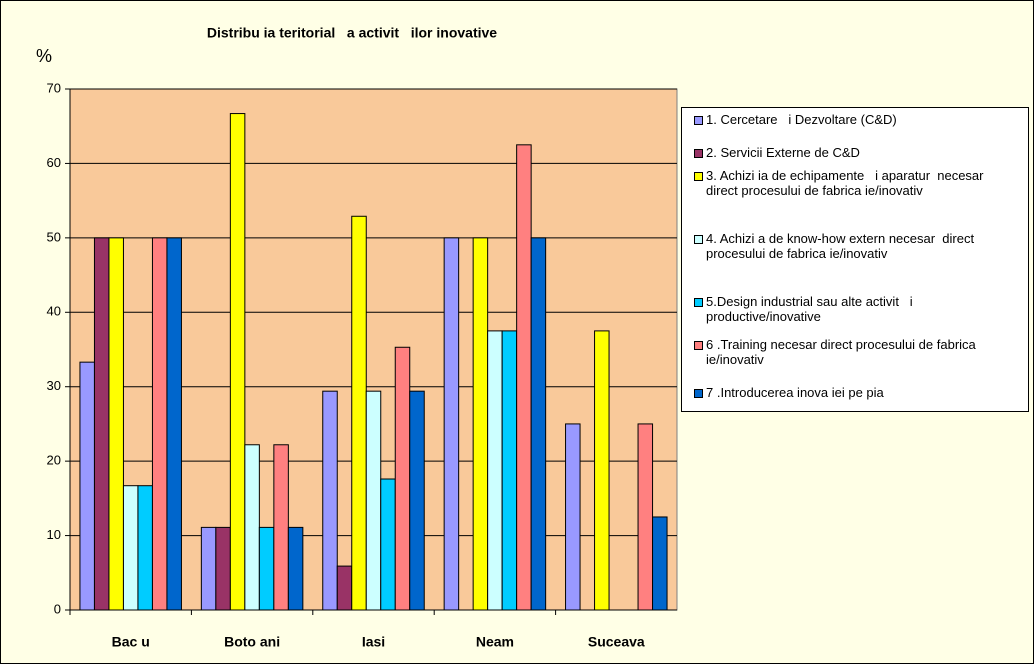 The image size is (1034, 664). What do you see at coordinates (54, 162) in the screenshot?
I see `y-tick-label: 60` at bounding box center [54, 162].